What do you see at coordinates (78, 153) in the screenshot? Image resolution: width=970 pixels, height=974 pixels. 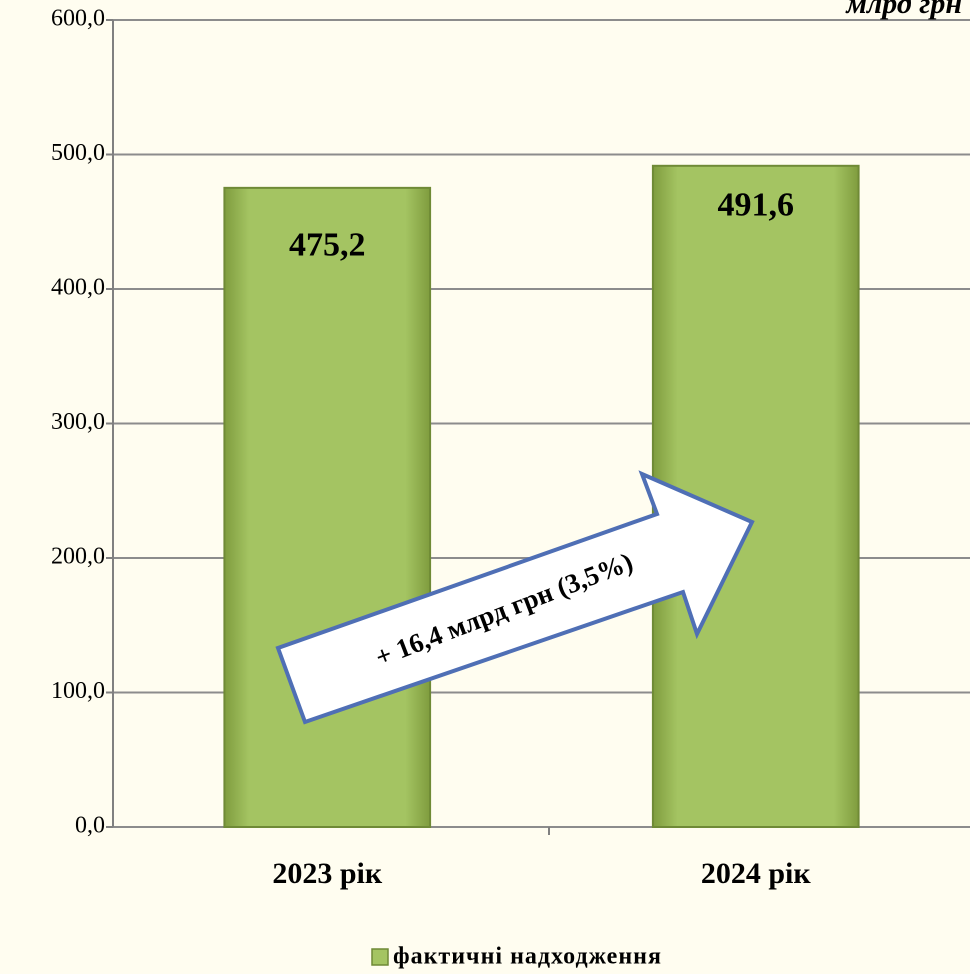 I see `y-tick-label: 500,0` at bounding box center [78, 153].